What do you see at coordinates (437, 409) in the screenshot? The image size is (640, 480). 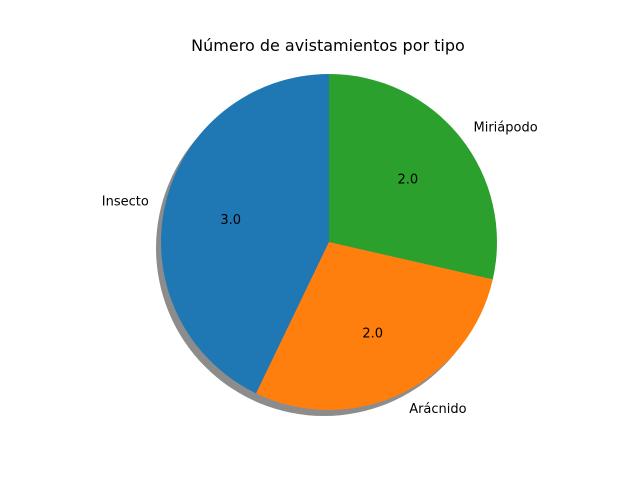 I see `slice-label-aracnido: Arácnido` at bounding box center [437, 409].